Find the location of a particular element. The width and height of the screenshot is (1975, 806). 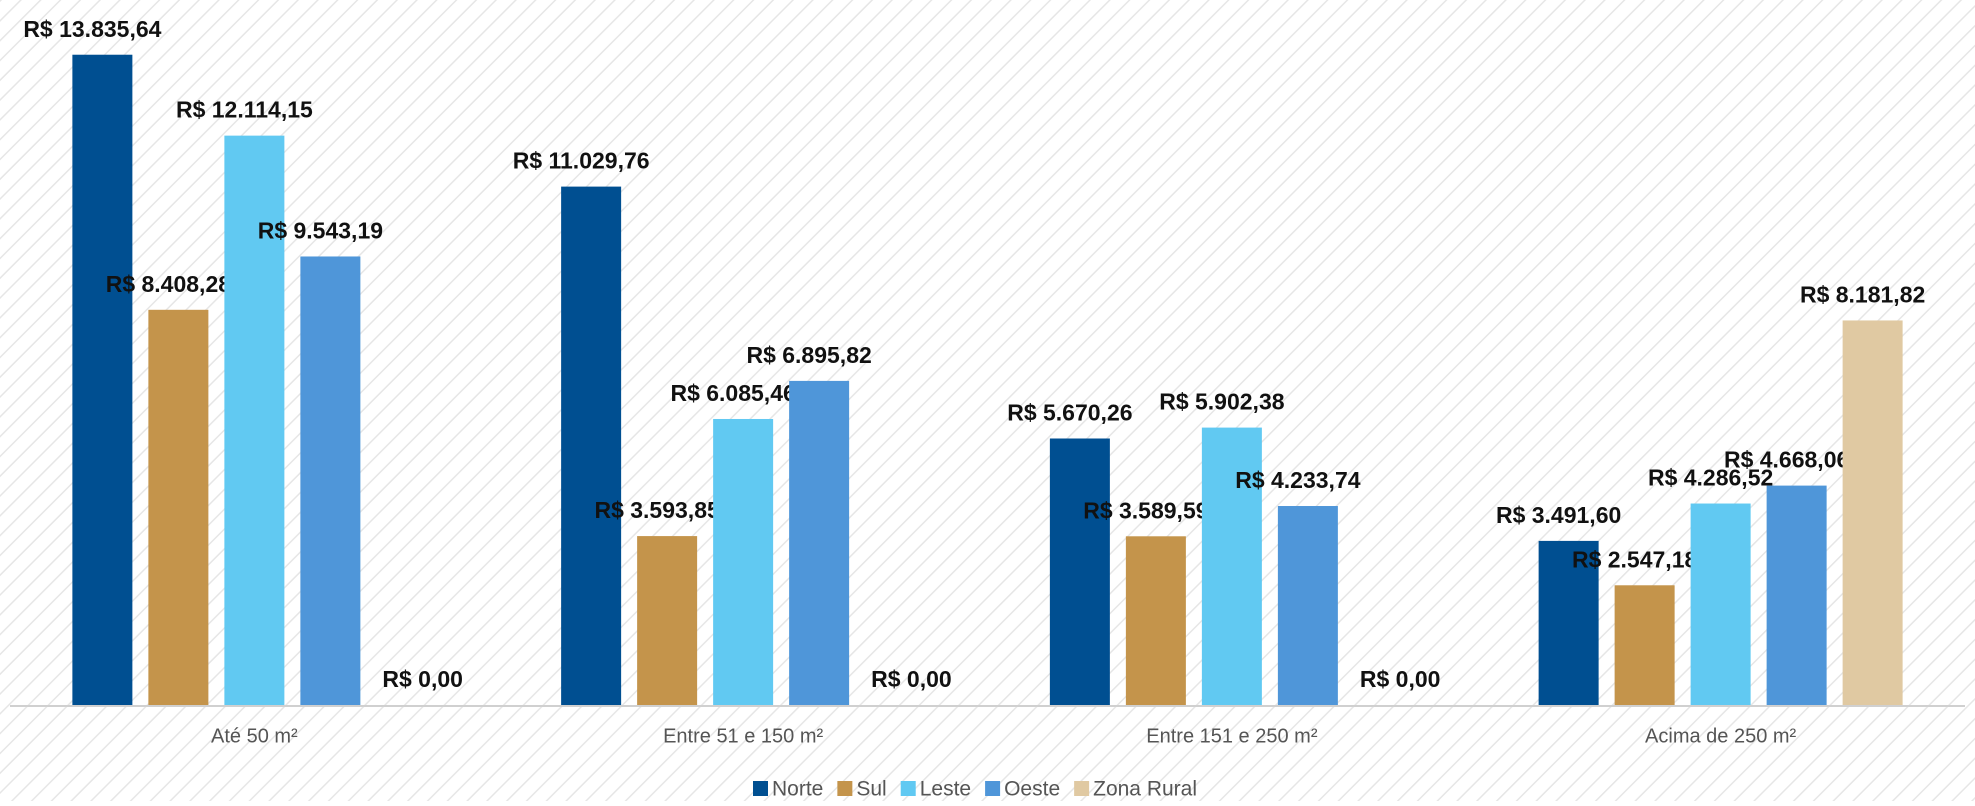

x-tick-label: Até 50 m² is located at coordinates (254, 736).